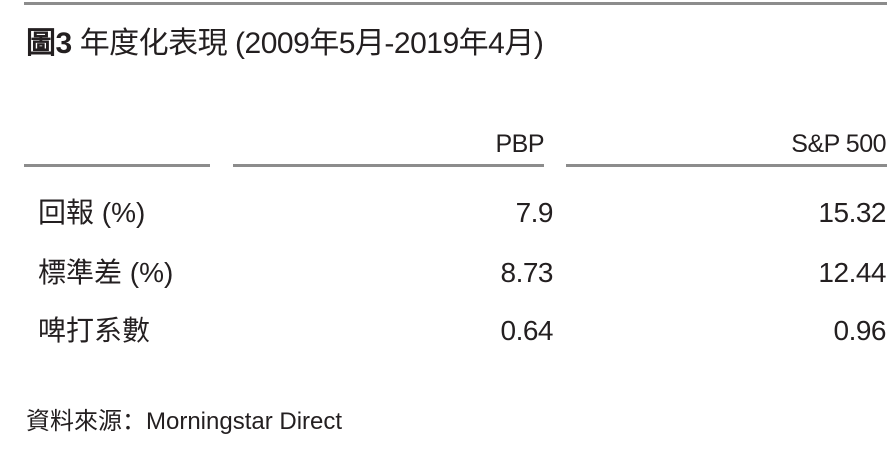 Image resolution: width=887 pixels, height=458 pixels. Describe the element at coordinates (92, 212) in the screenshot. I see `row-label: 回報 (%)` at that location.